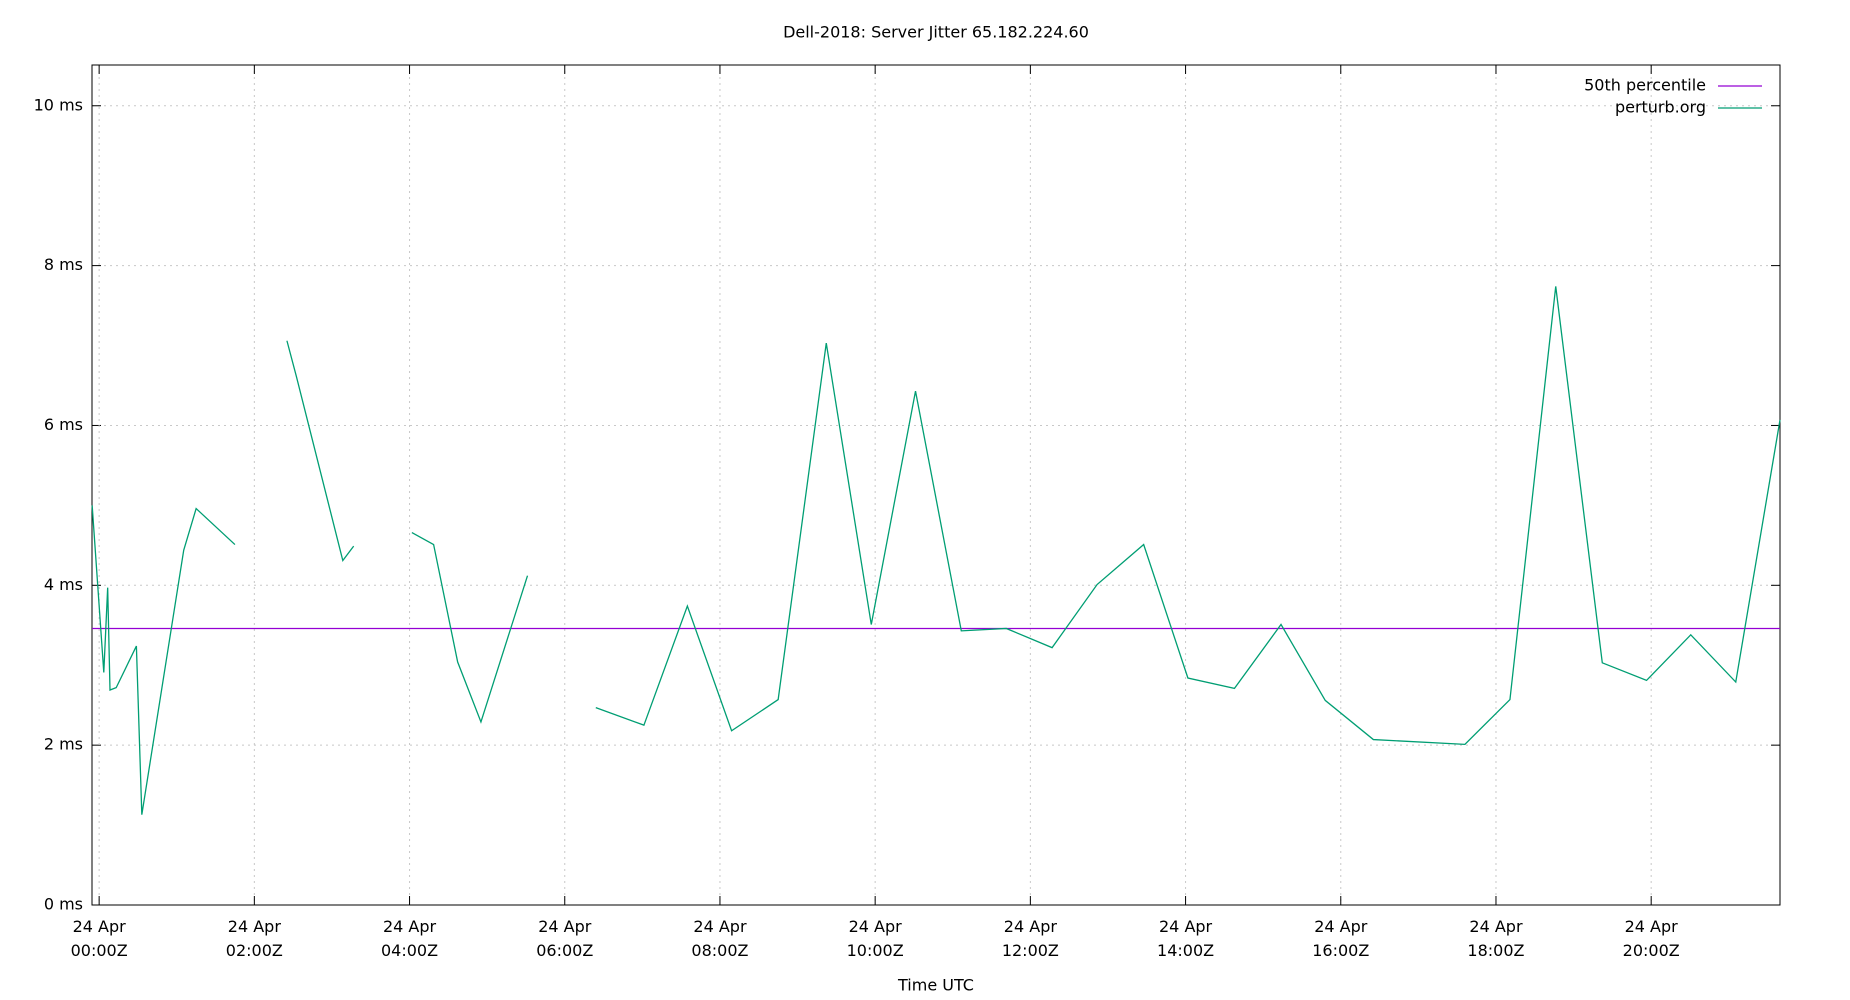  I want to click on x-tick-label: 24 Apr 00:00Z, so click(99, 938).